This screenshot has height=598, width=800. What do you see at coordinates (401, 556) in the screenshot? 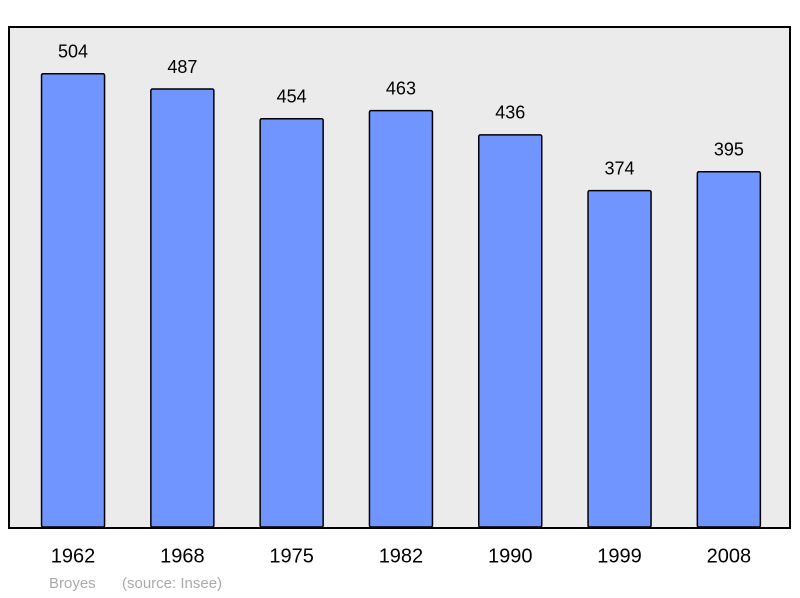
I see `x-tick-label: 1982` at bounding box center [401, 556].